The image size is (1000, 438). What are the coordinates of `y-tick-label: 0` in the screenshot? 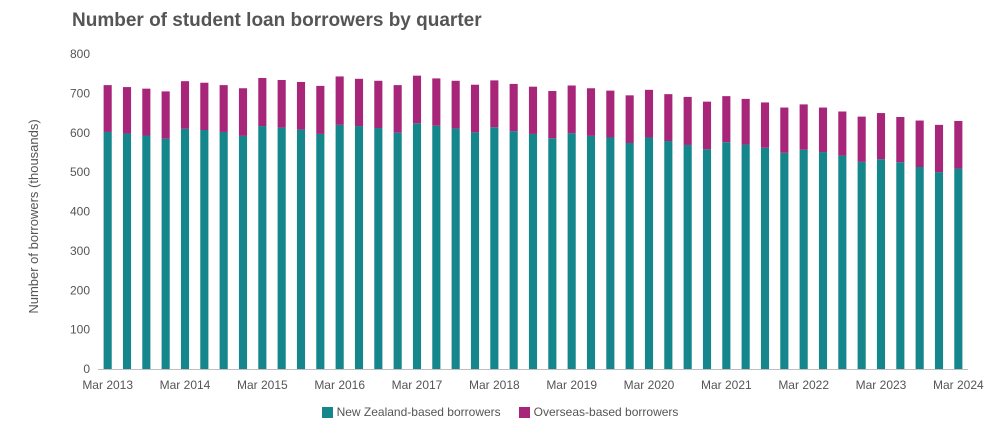 It's located at (86, 369).